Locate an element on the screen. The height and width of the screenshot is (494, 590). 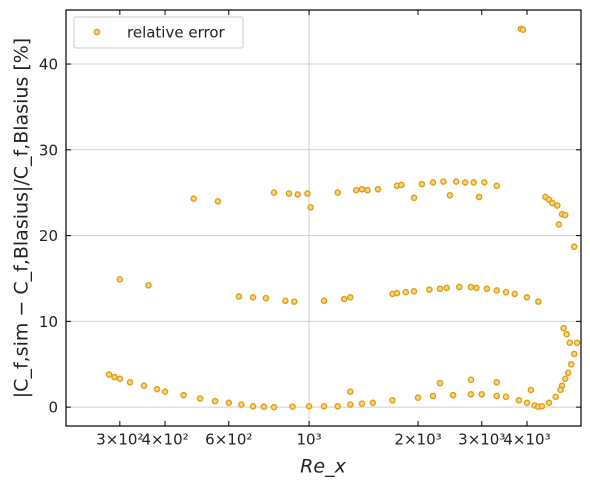
x-tick-label: 3×10² is located at coordinates (119, 440).